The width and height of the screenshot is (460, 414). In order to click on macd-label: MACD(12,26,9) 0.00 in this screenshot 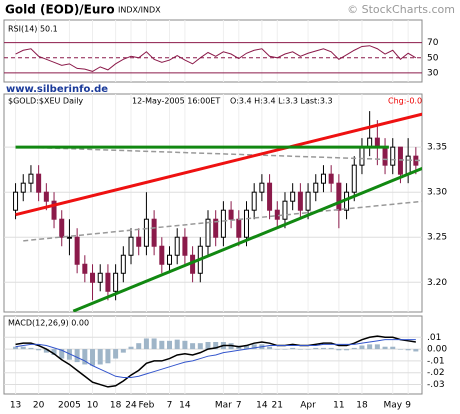, I will do `click(48, 323)`.